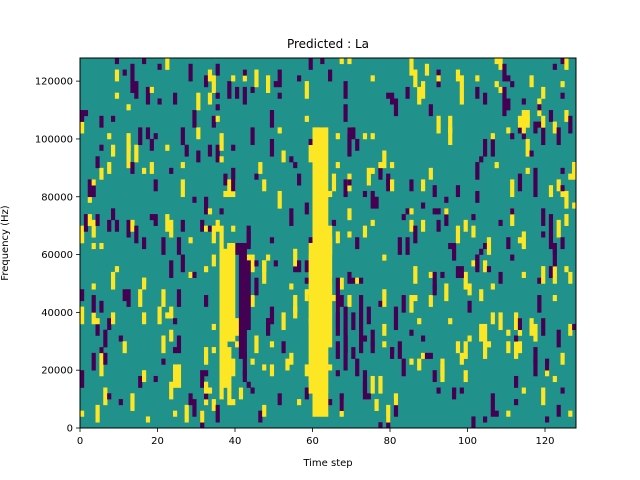 This screenshot has width=640, height=480. I want to click on x-tick-label: 80, so click(390, 441).